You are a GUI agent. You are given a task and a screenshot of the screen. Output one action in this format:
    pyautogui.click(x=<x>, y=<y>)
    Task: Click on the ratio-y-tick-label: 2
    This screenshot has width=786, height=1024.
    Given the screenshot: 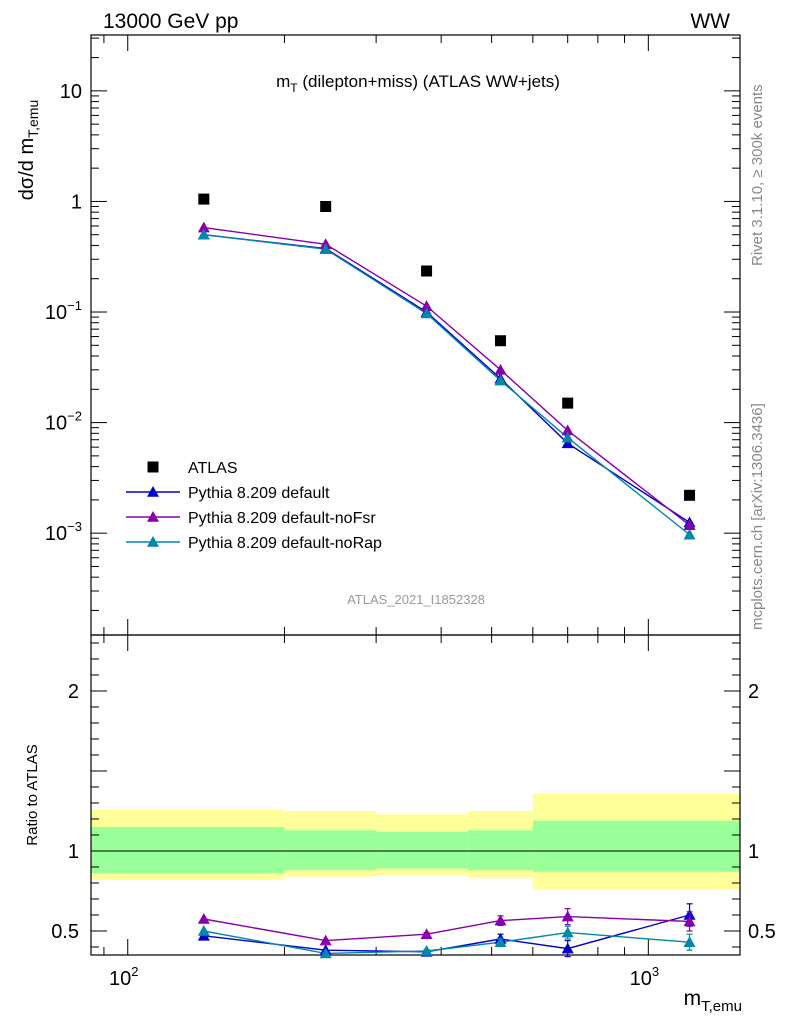 What is the action you would take?
    pyautogui.click(x=73, y=692)
    